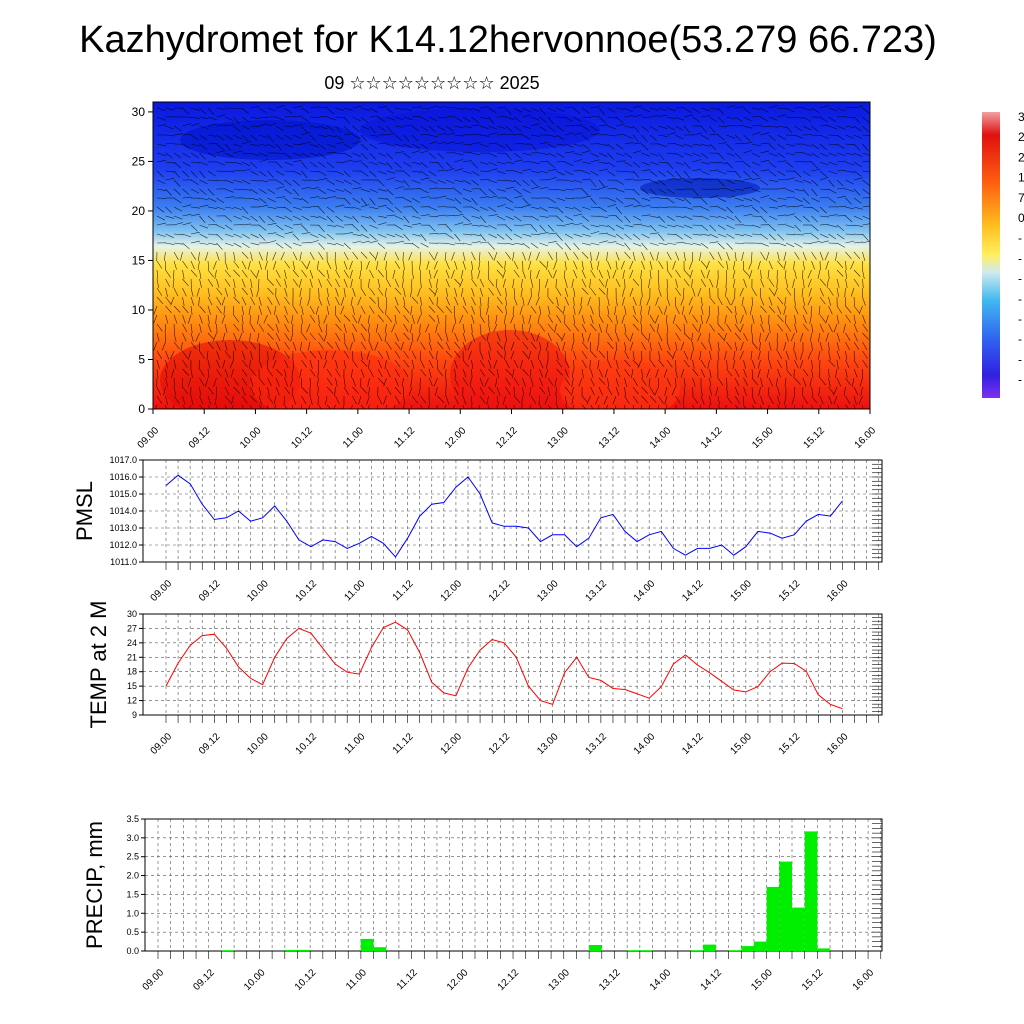 The width and height of the screenshot is (1024, 1024). Describe the element at coordinates (500, 591) in the screenshot. I see `x-tick-label: 12.12` at that location.